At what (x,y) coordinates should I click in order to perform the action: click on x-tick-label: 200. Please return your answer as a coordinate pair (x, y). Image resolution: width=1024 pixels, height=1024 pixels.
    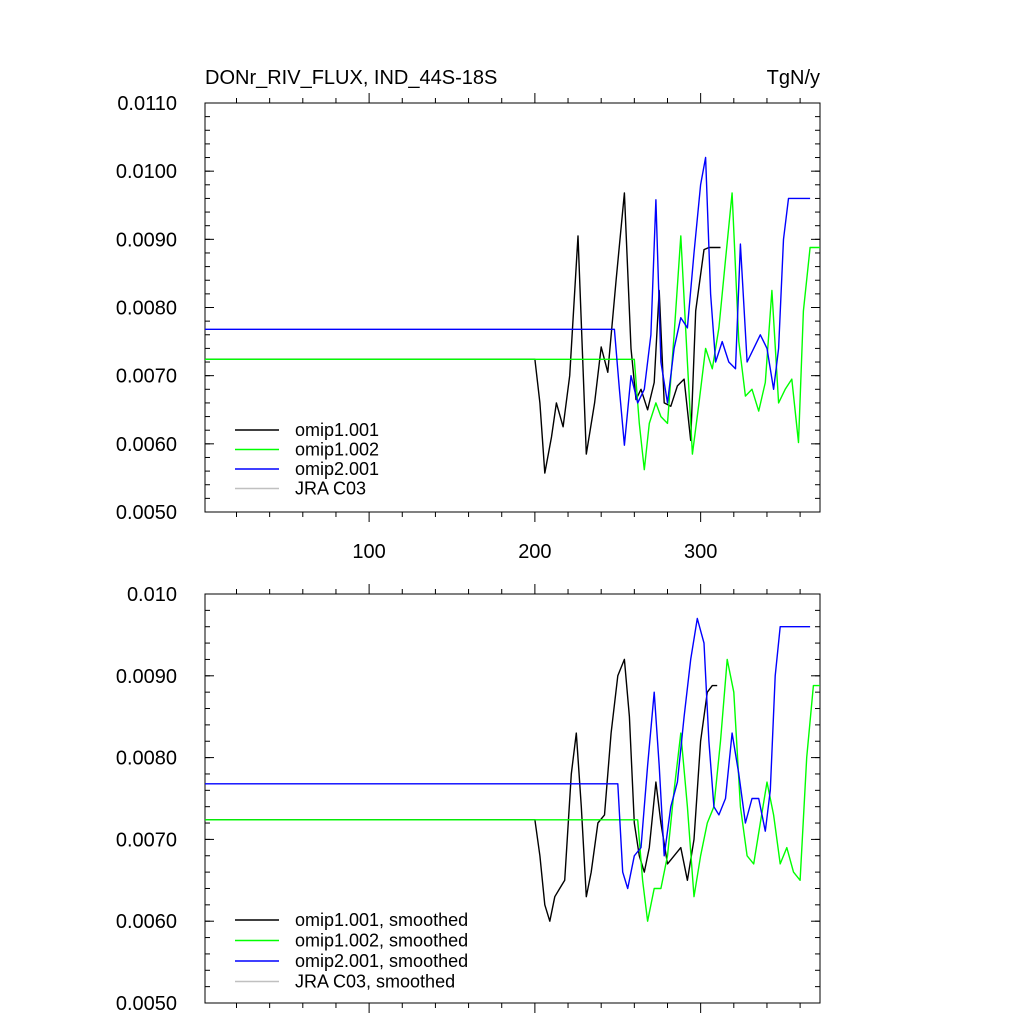
    Looking at the image, I should click on (534, 552).